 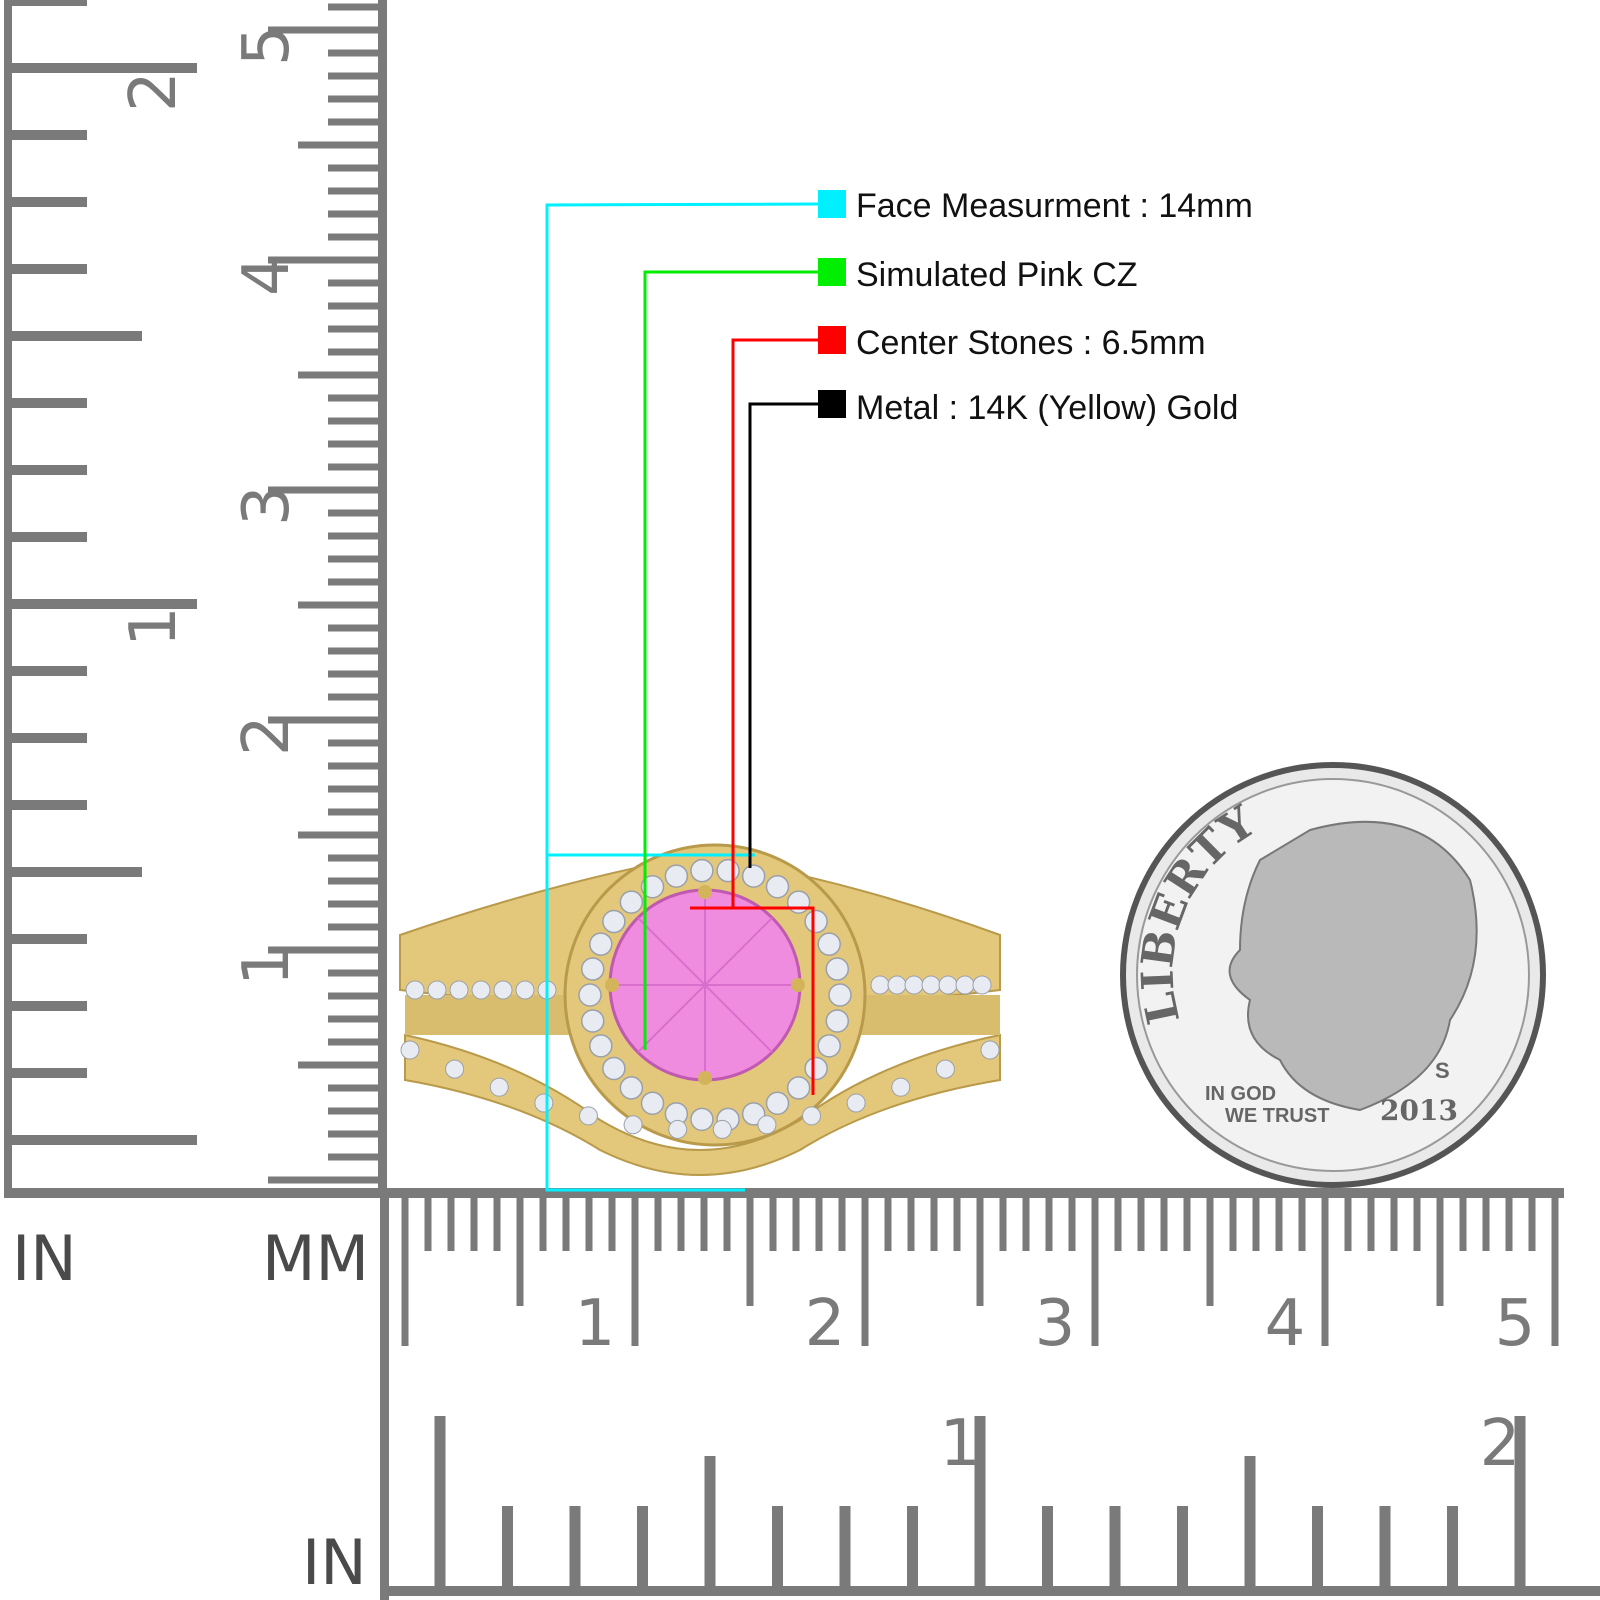 What do you see at coordinates (1277, 1116) in the screenshot?
I see `coin-motto-line2: WE TRUST` at bounding box center [1277, 1116].